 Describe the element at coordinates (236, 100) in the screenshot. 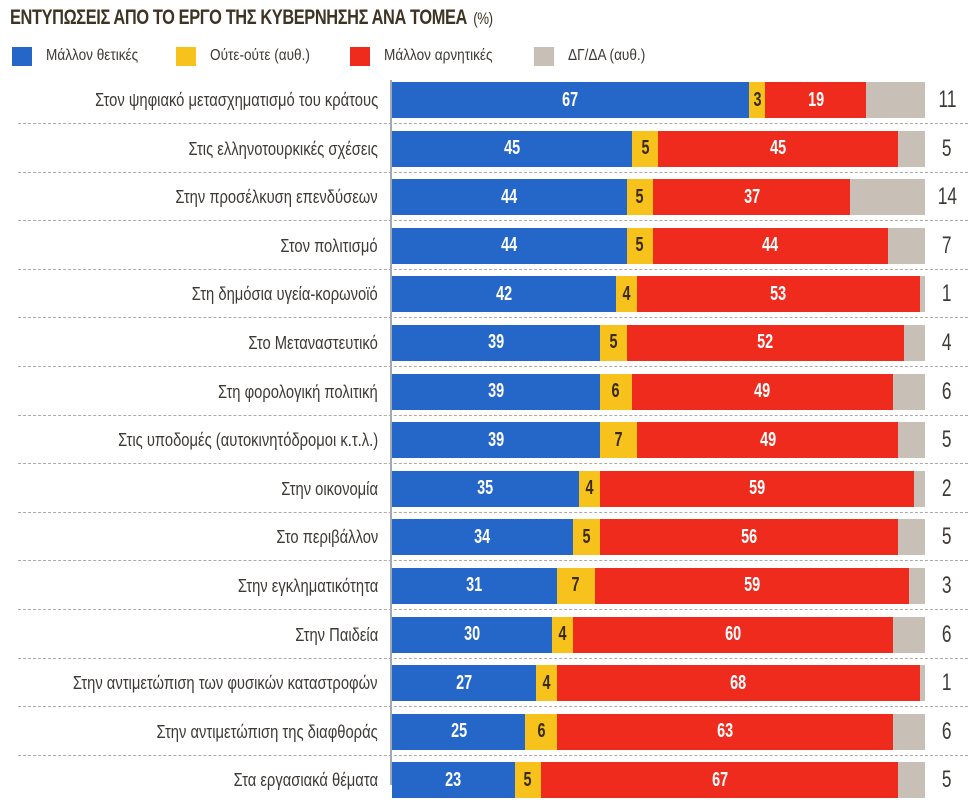

I see `category-label: Στον ψηφιακό μετασχηματισμό του κράτους` at that location.